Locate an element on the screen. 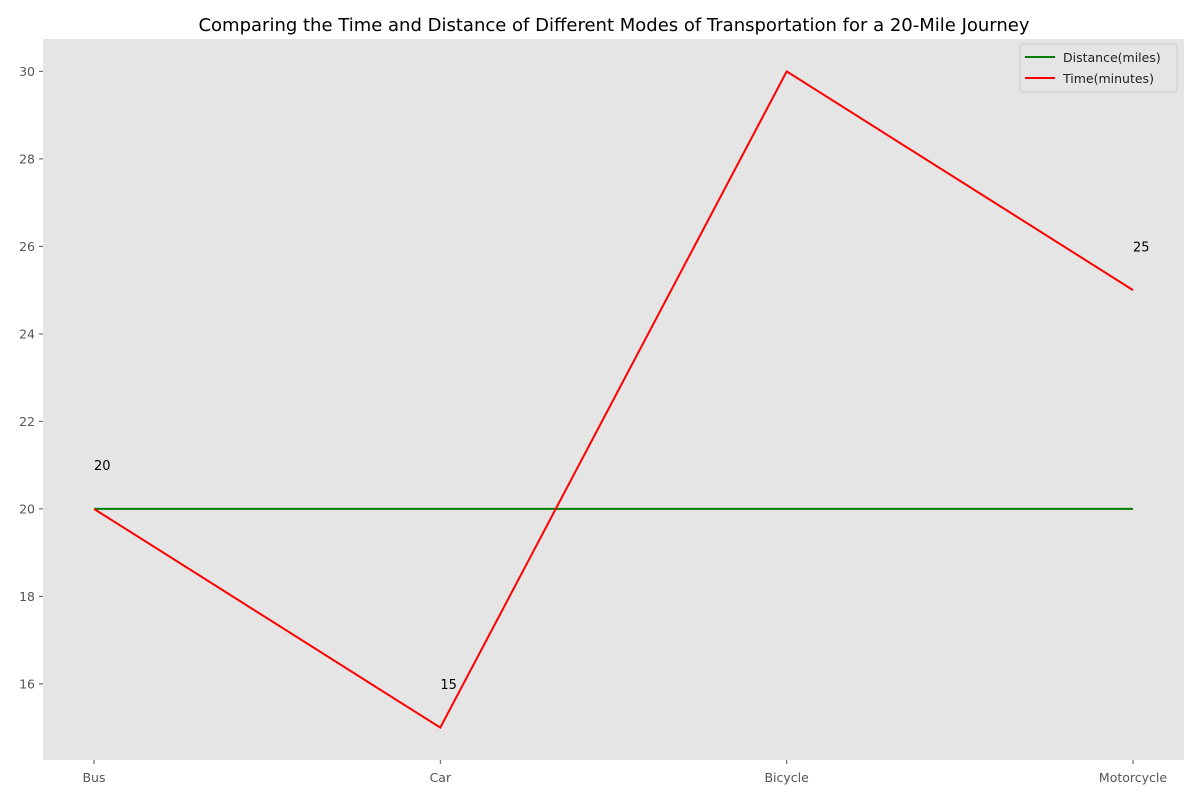  y-tick-label: 20 is located at coordinates (27, 508).